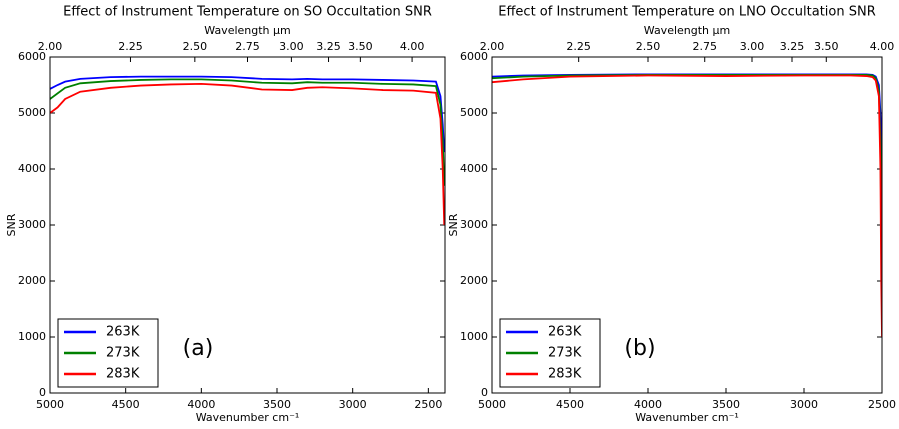  What do you see at coordinates (639, 348) in the screenshot?
I see `annotation: (b)` at bounding box center [639, 348].